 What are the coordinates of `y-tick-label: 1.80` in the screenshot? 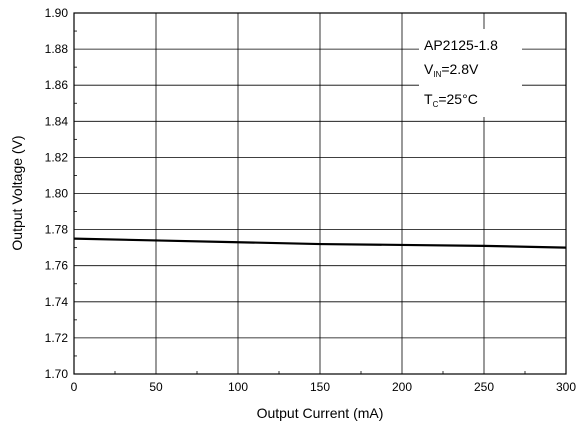 It's located at (57, 194).